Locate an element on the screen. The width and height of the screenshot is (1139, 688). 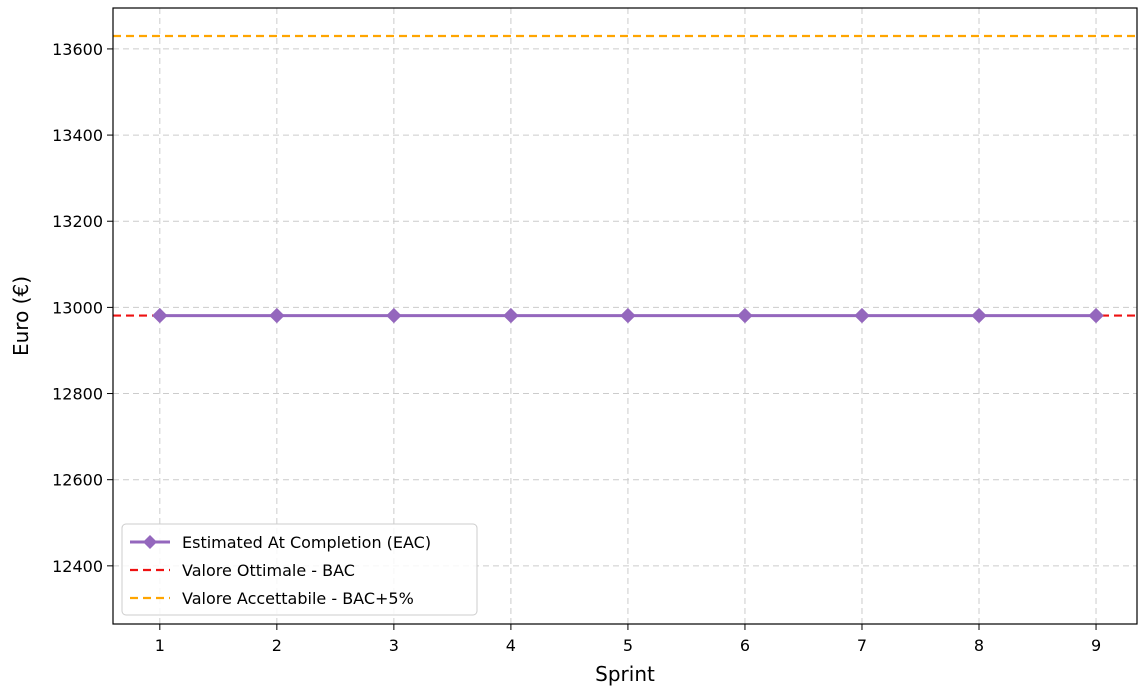
x-tick-label: 4 is located at coordinates (511, 645).